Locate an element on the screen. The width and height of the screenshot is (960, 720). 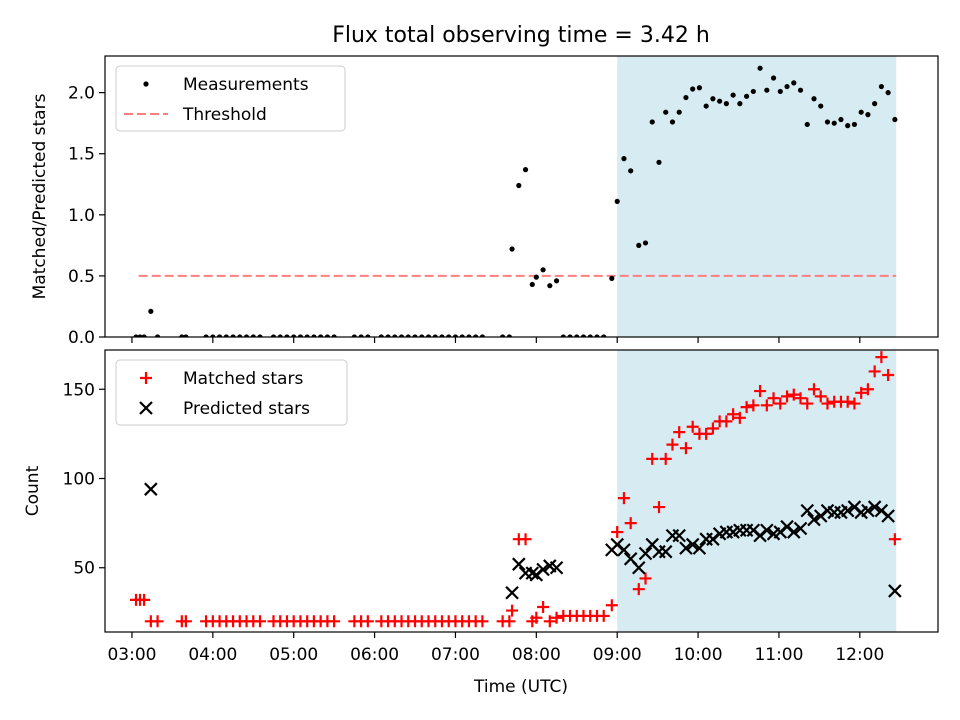
x-tick-label: 04:00 is located at coordinates (212, 655).